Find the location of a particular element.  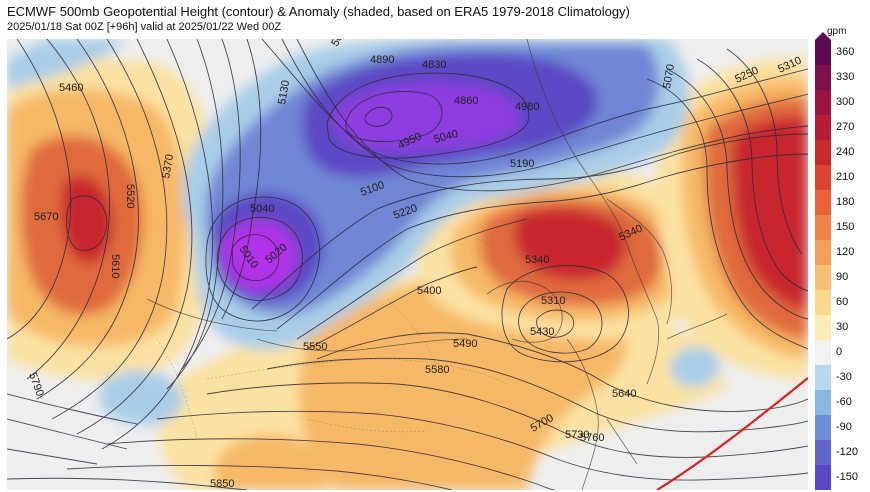

contour-label: 5010 is located at coordinates (340, 44).